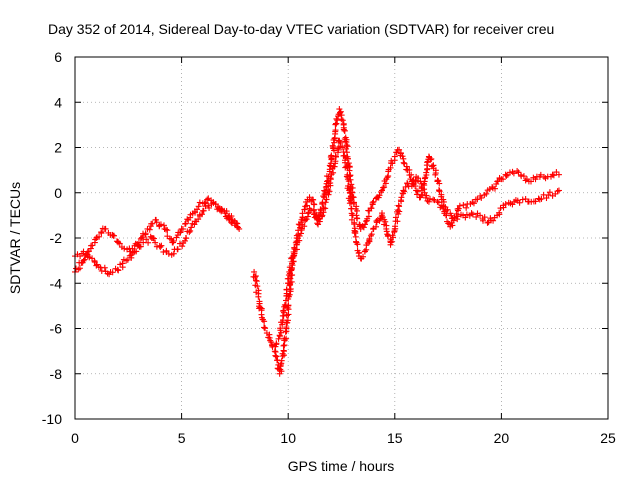 This screenshot has height=480, width=640. What do you see at coordinates (608, 438) in the screenshot?
I see `x-tick-label: 25` at bounding box center [608, 438].